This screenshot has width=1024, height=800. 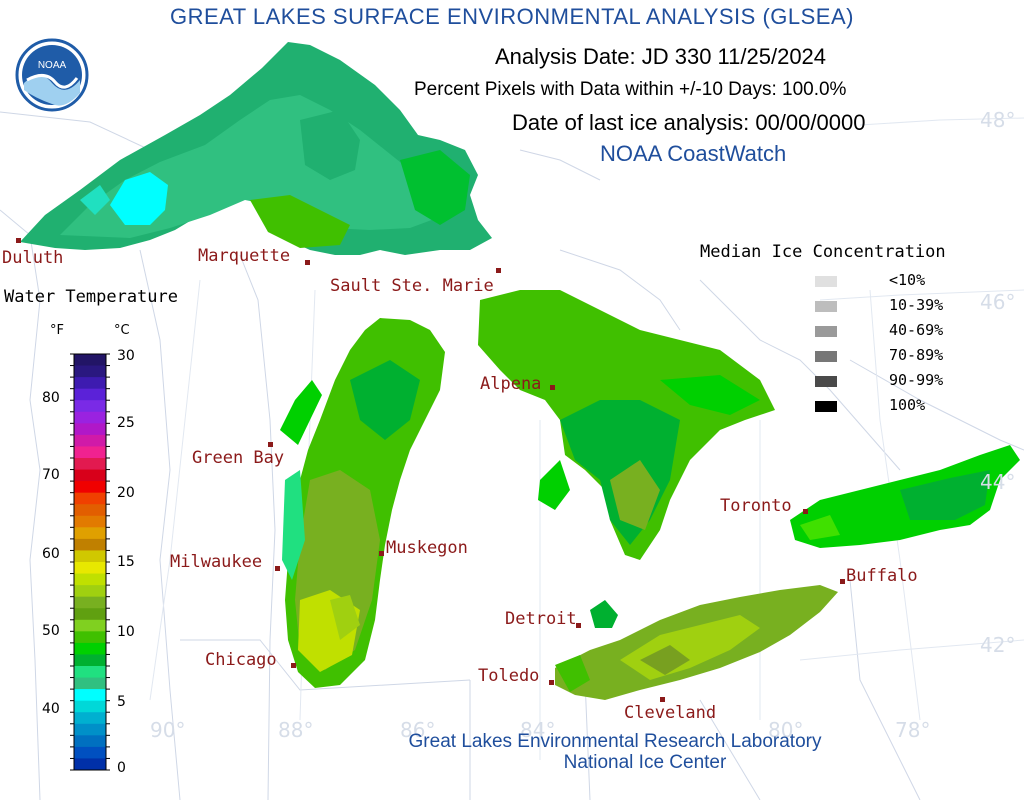 I want to click on lake-ontario, so click(x=905, y=496).